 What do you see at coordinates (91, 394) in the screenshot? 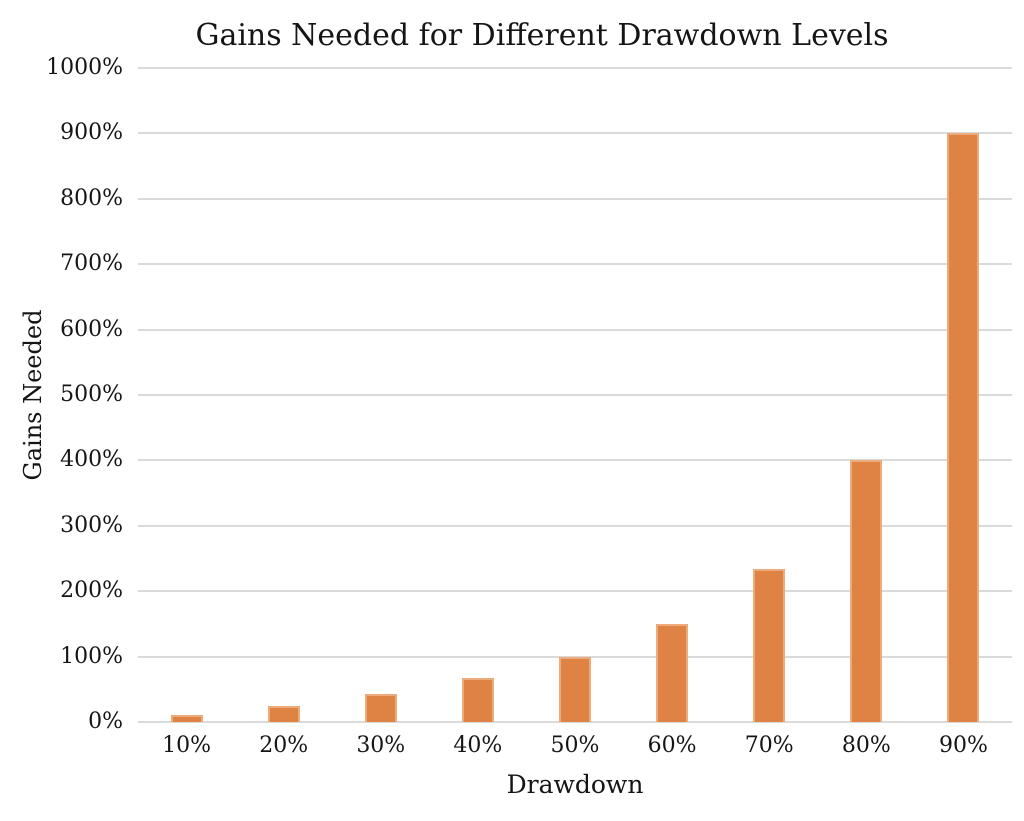
I see `y-tick-label: 500%` at bounding box center [91, 394].